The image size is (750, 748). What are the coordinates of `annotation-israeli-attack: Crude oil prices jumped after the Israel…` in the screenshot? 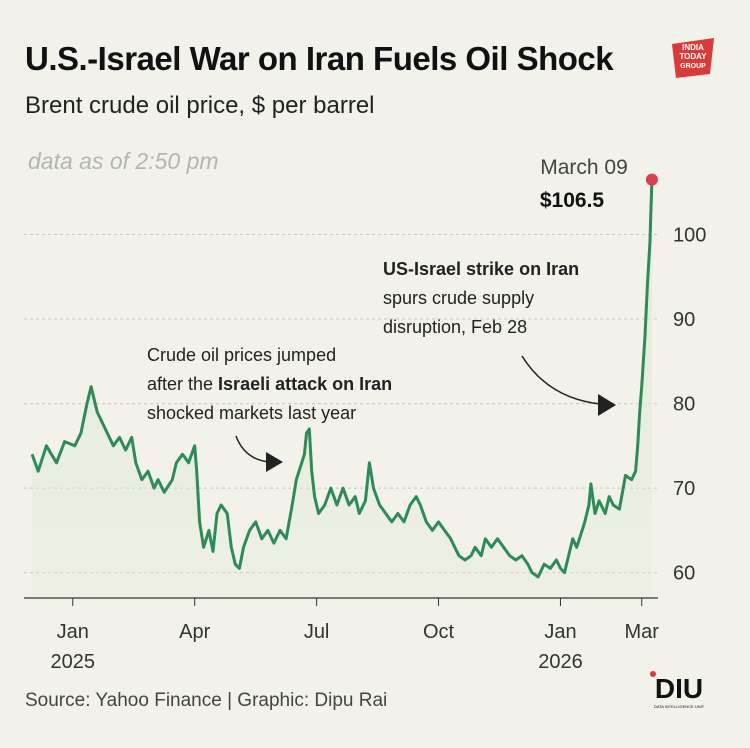 It's located at (269, 408).